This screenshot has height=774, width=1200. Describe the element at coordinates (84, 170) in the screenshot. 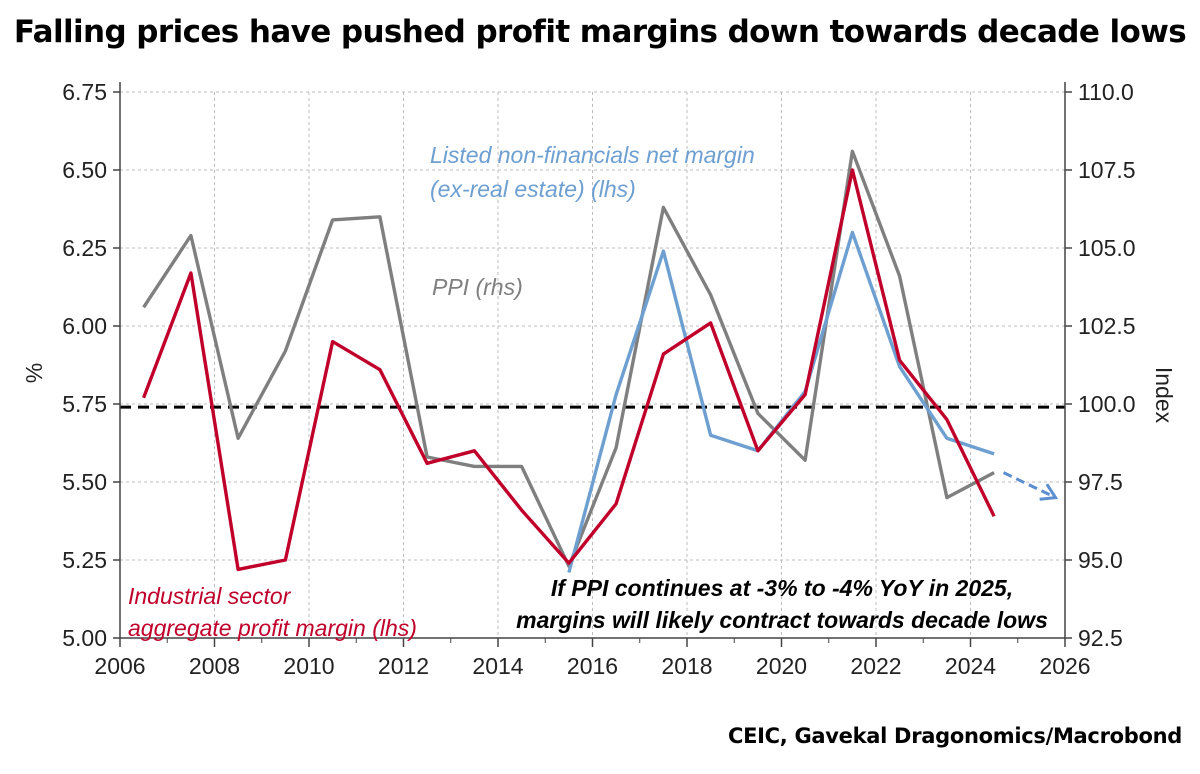

I see `left-tick-label: 6.50` at that location.